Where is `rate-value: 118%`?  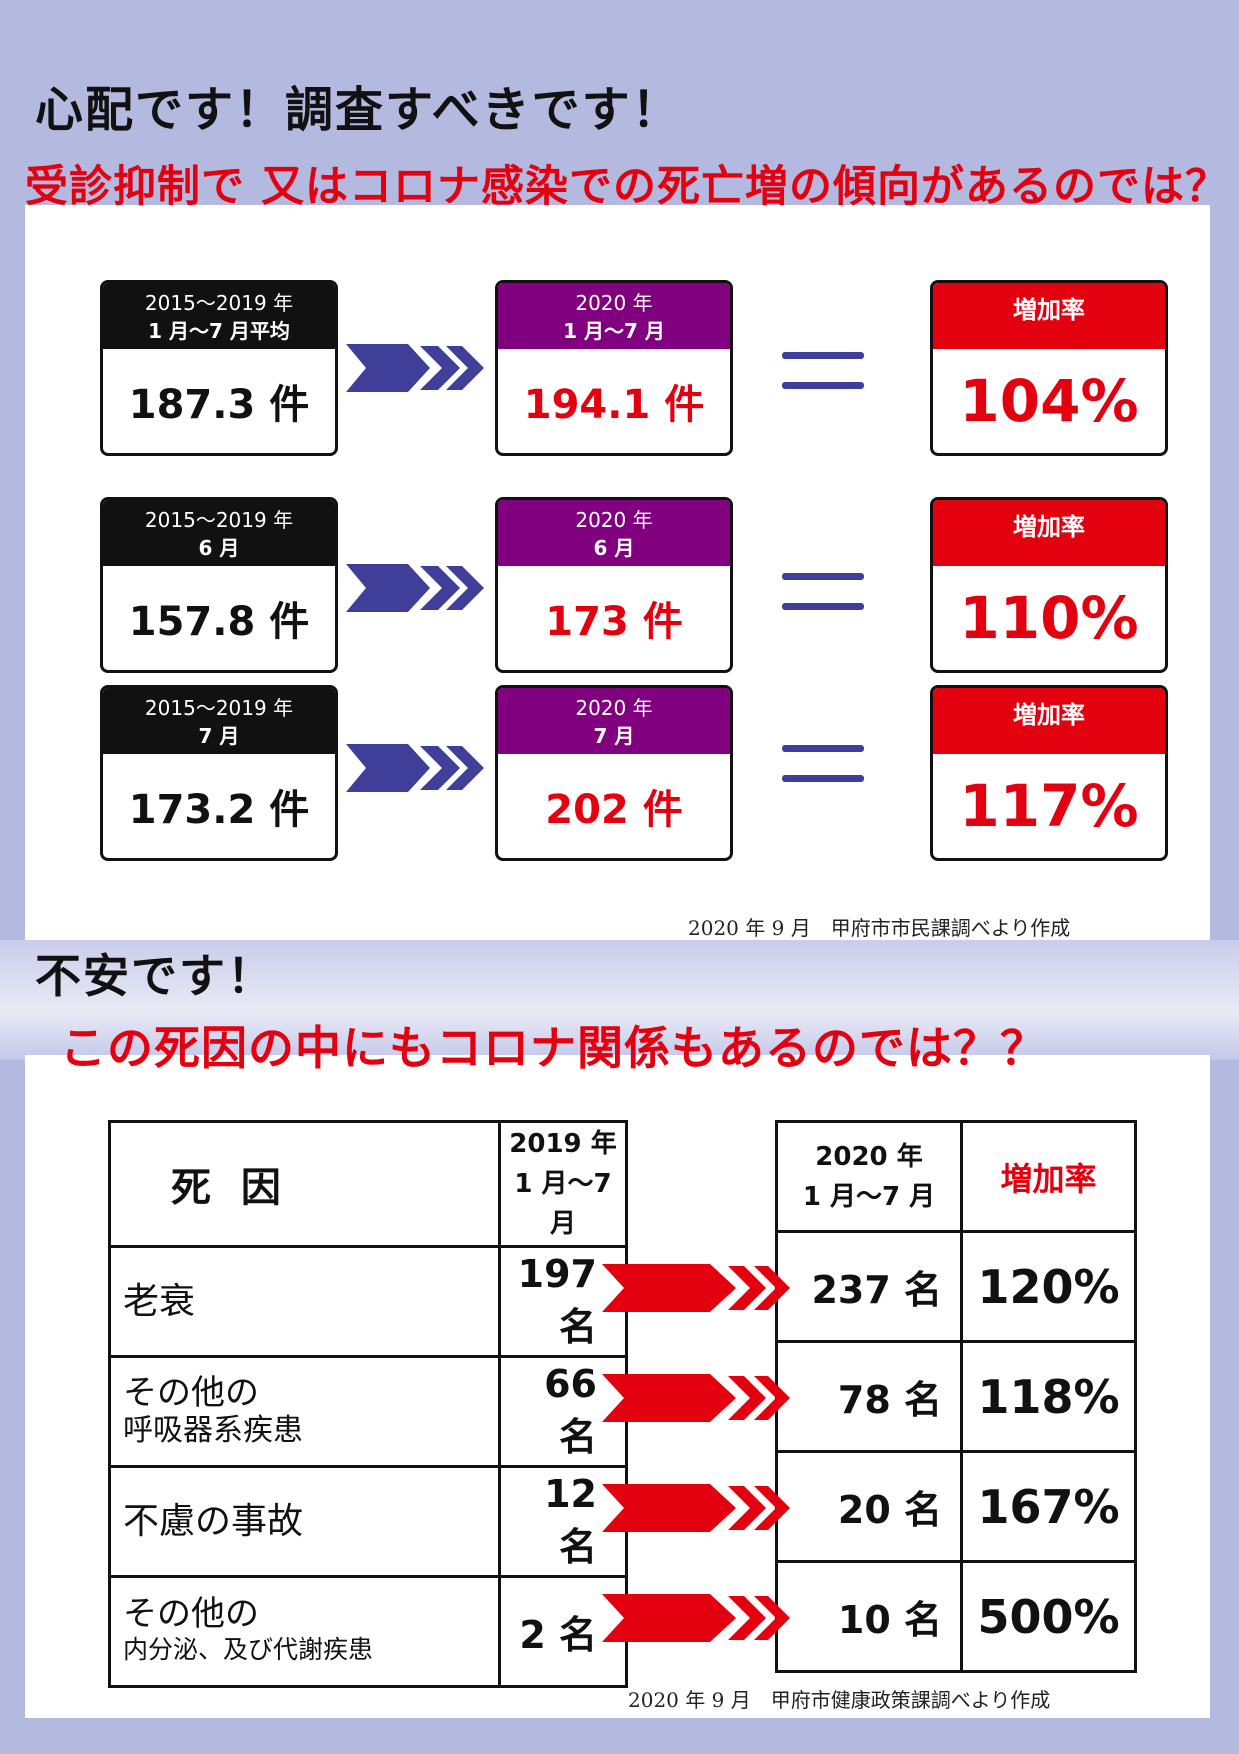 rate-value: 118% is located at coordinates (1048, 1396).